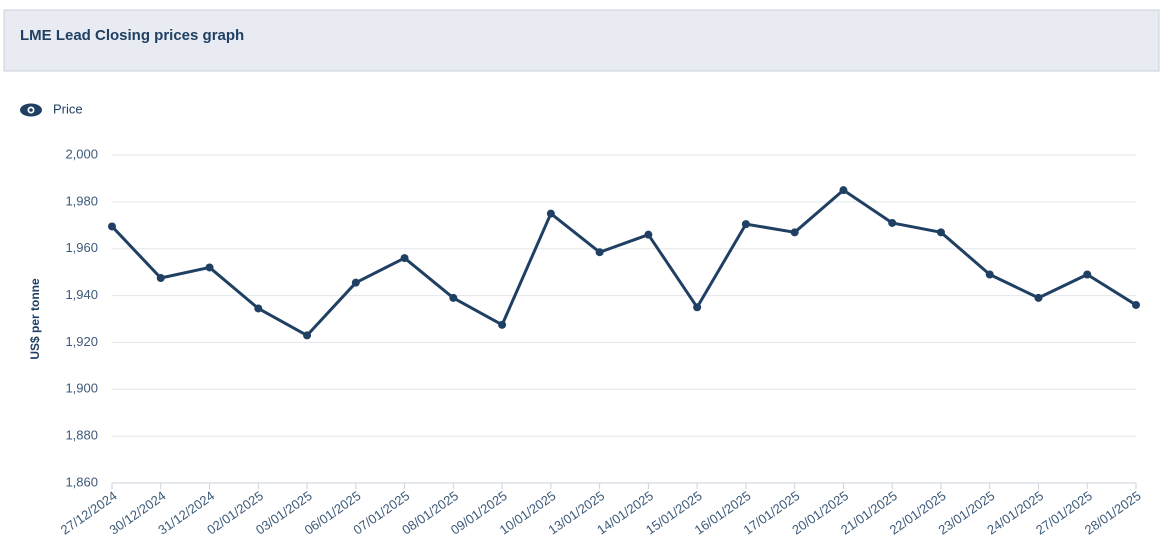 This screenshot has height=556, width=1175. What do you see at coordinates (68, 108) in the screenshot?
I see `legend-label: Price` at bounding box center [68, 108].